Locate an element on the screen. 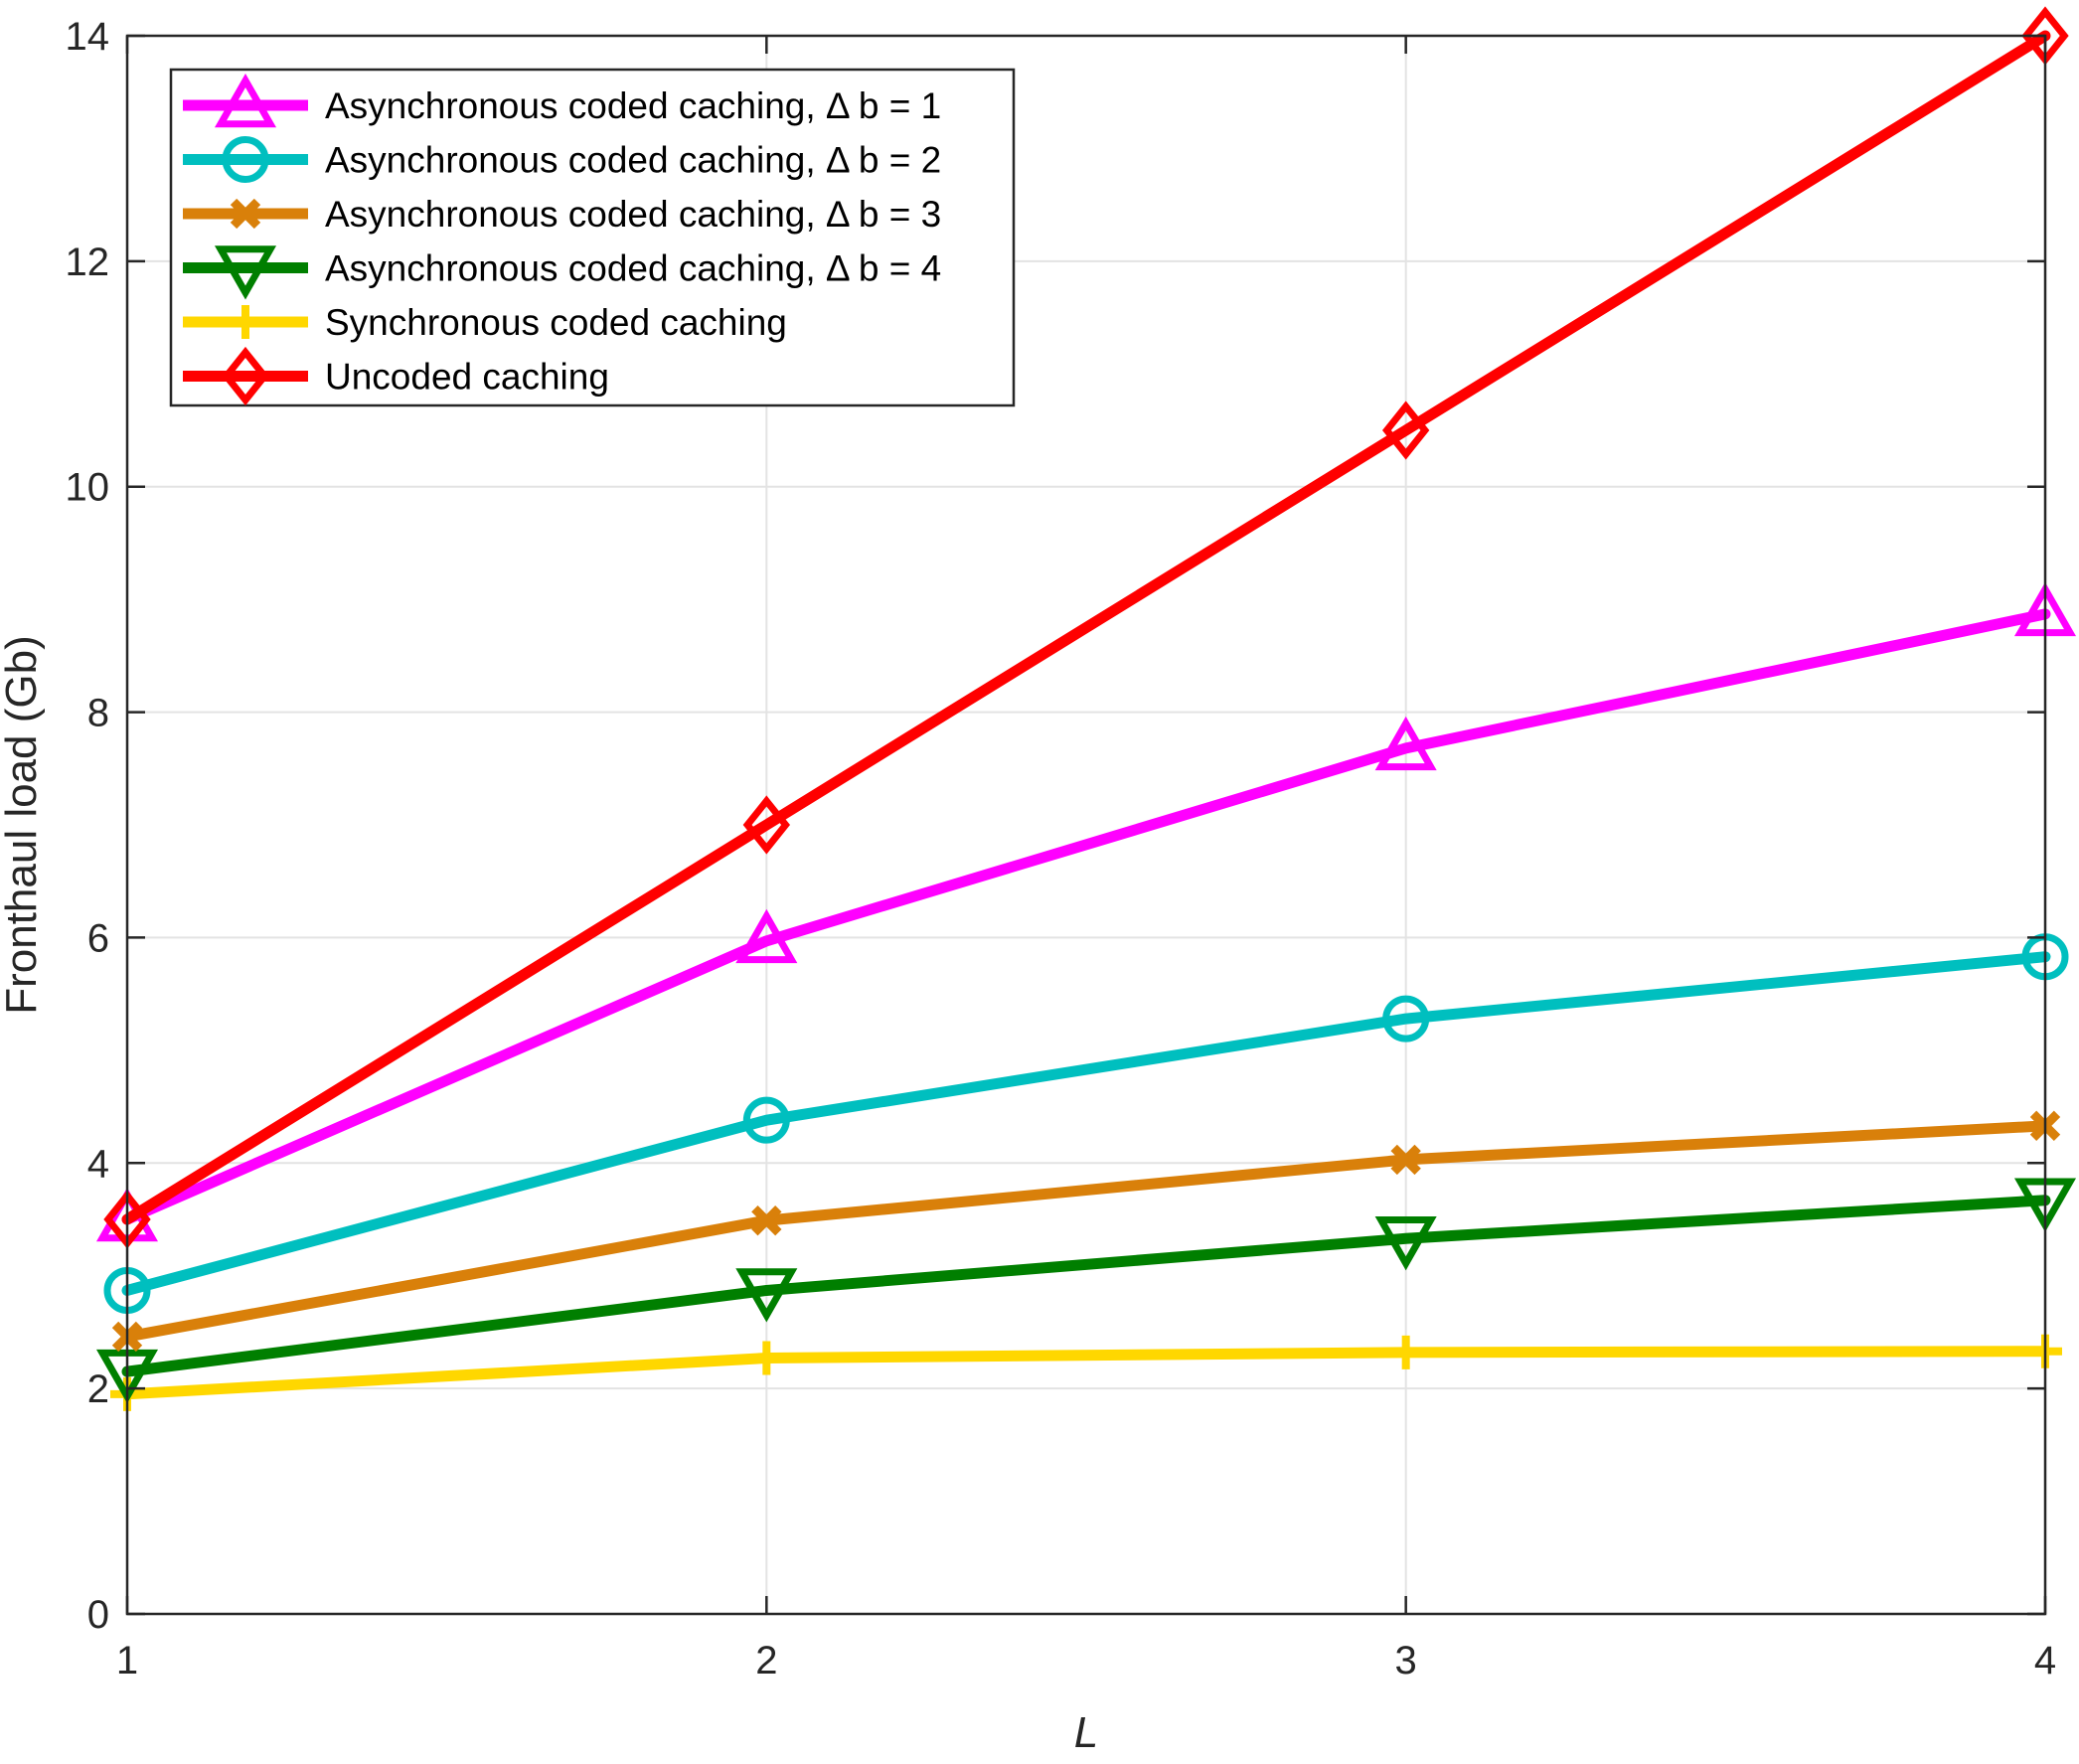 The height and width of the screenshot is (1764, 2079). x-tick-label: 1 is located at coordinates (127, 1661).